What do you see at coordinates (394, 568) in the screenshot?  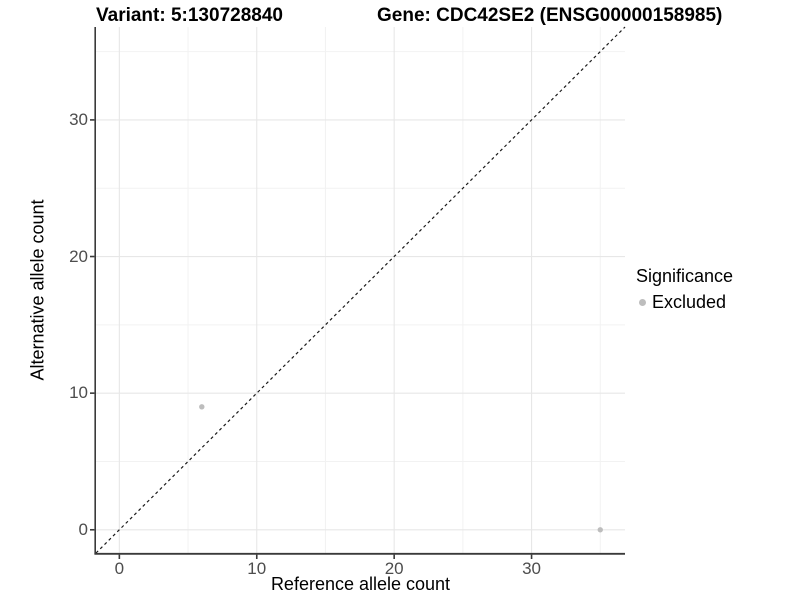 I see `x-tick-label: 20` at bounding box center [394, 568].